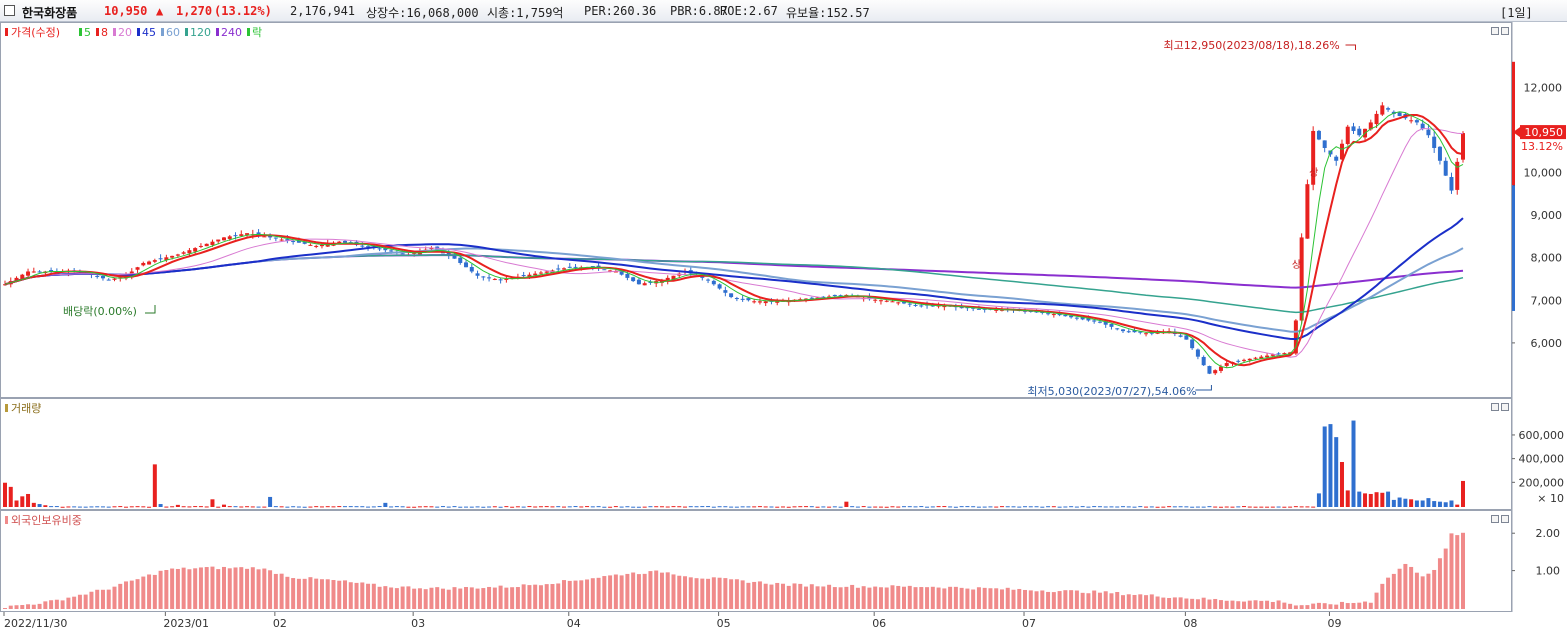 This screenshot has height=633, width=1567. Describe the element at coordinates (1495, 31) in the screenshot. I see `pane-minimize-button` at that location.